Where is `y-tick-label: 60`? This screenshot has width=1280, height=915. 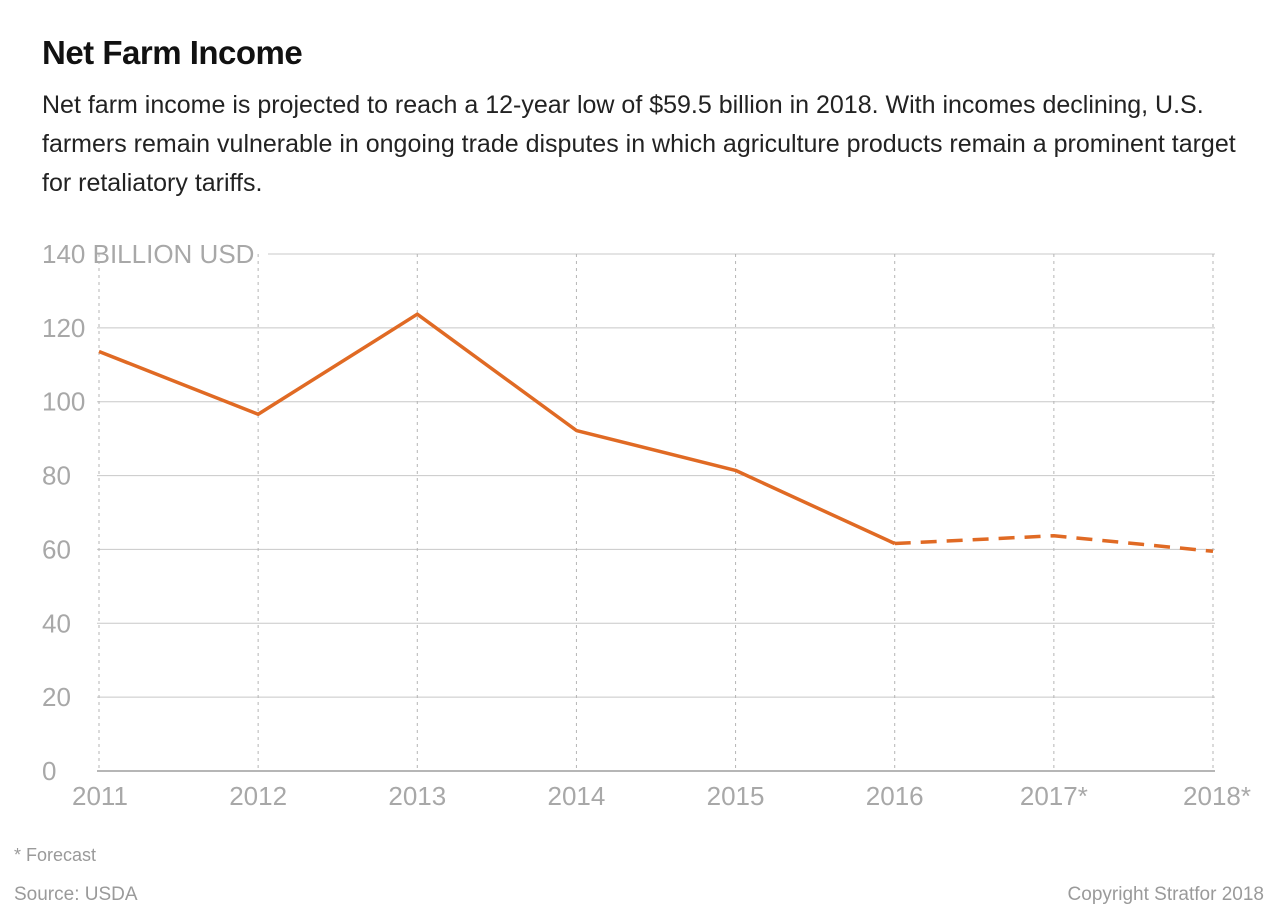 y-tick-label: 60 is located at coordinates (56, 549).